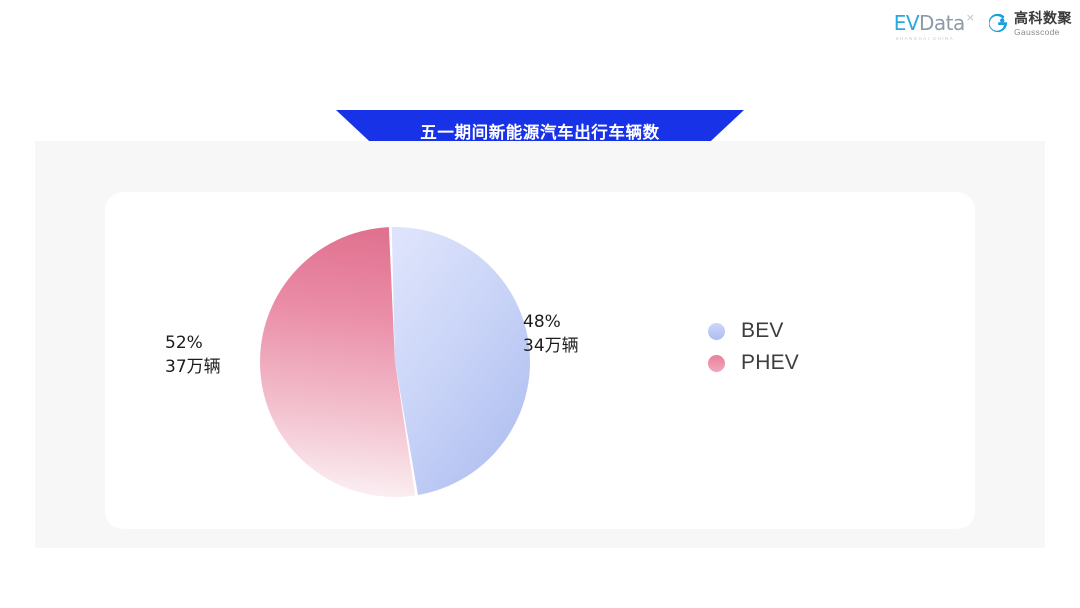  Describe the element at coordinates (193, 367) in the screenshot. I see `pie-label-phev-count: 37万辆` at that location.